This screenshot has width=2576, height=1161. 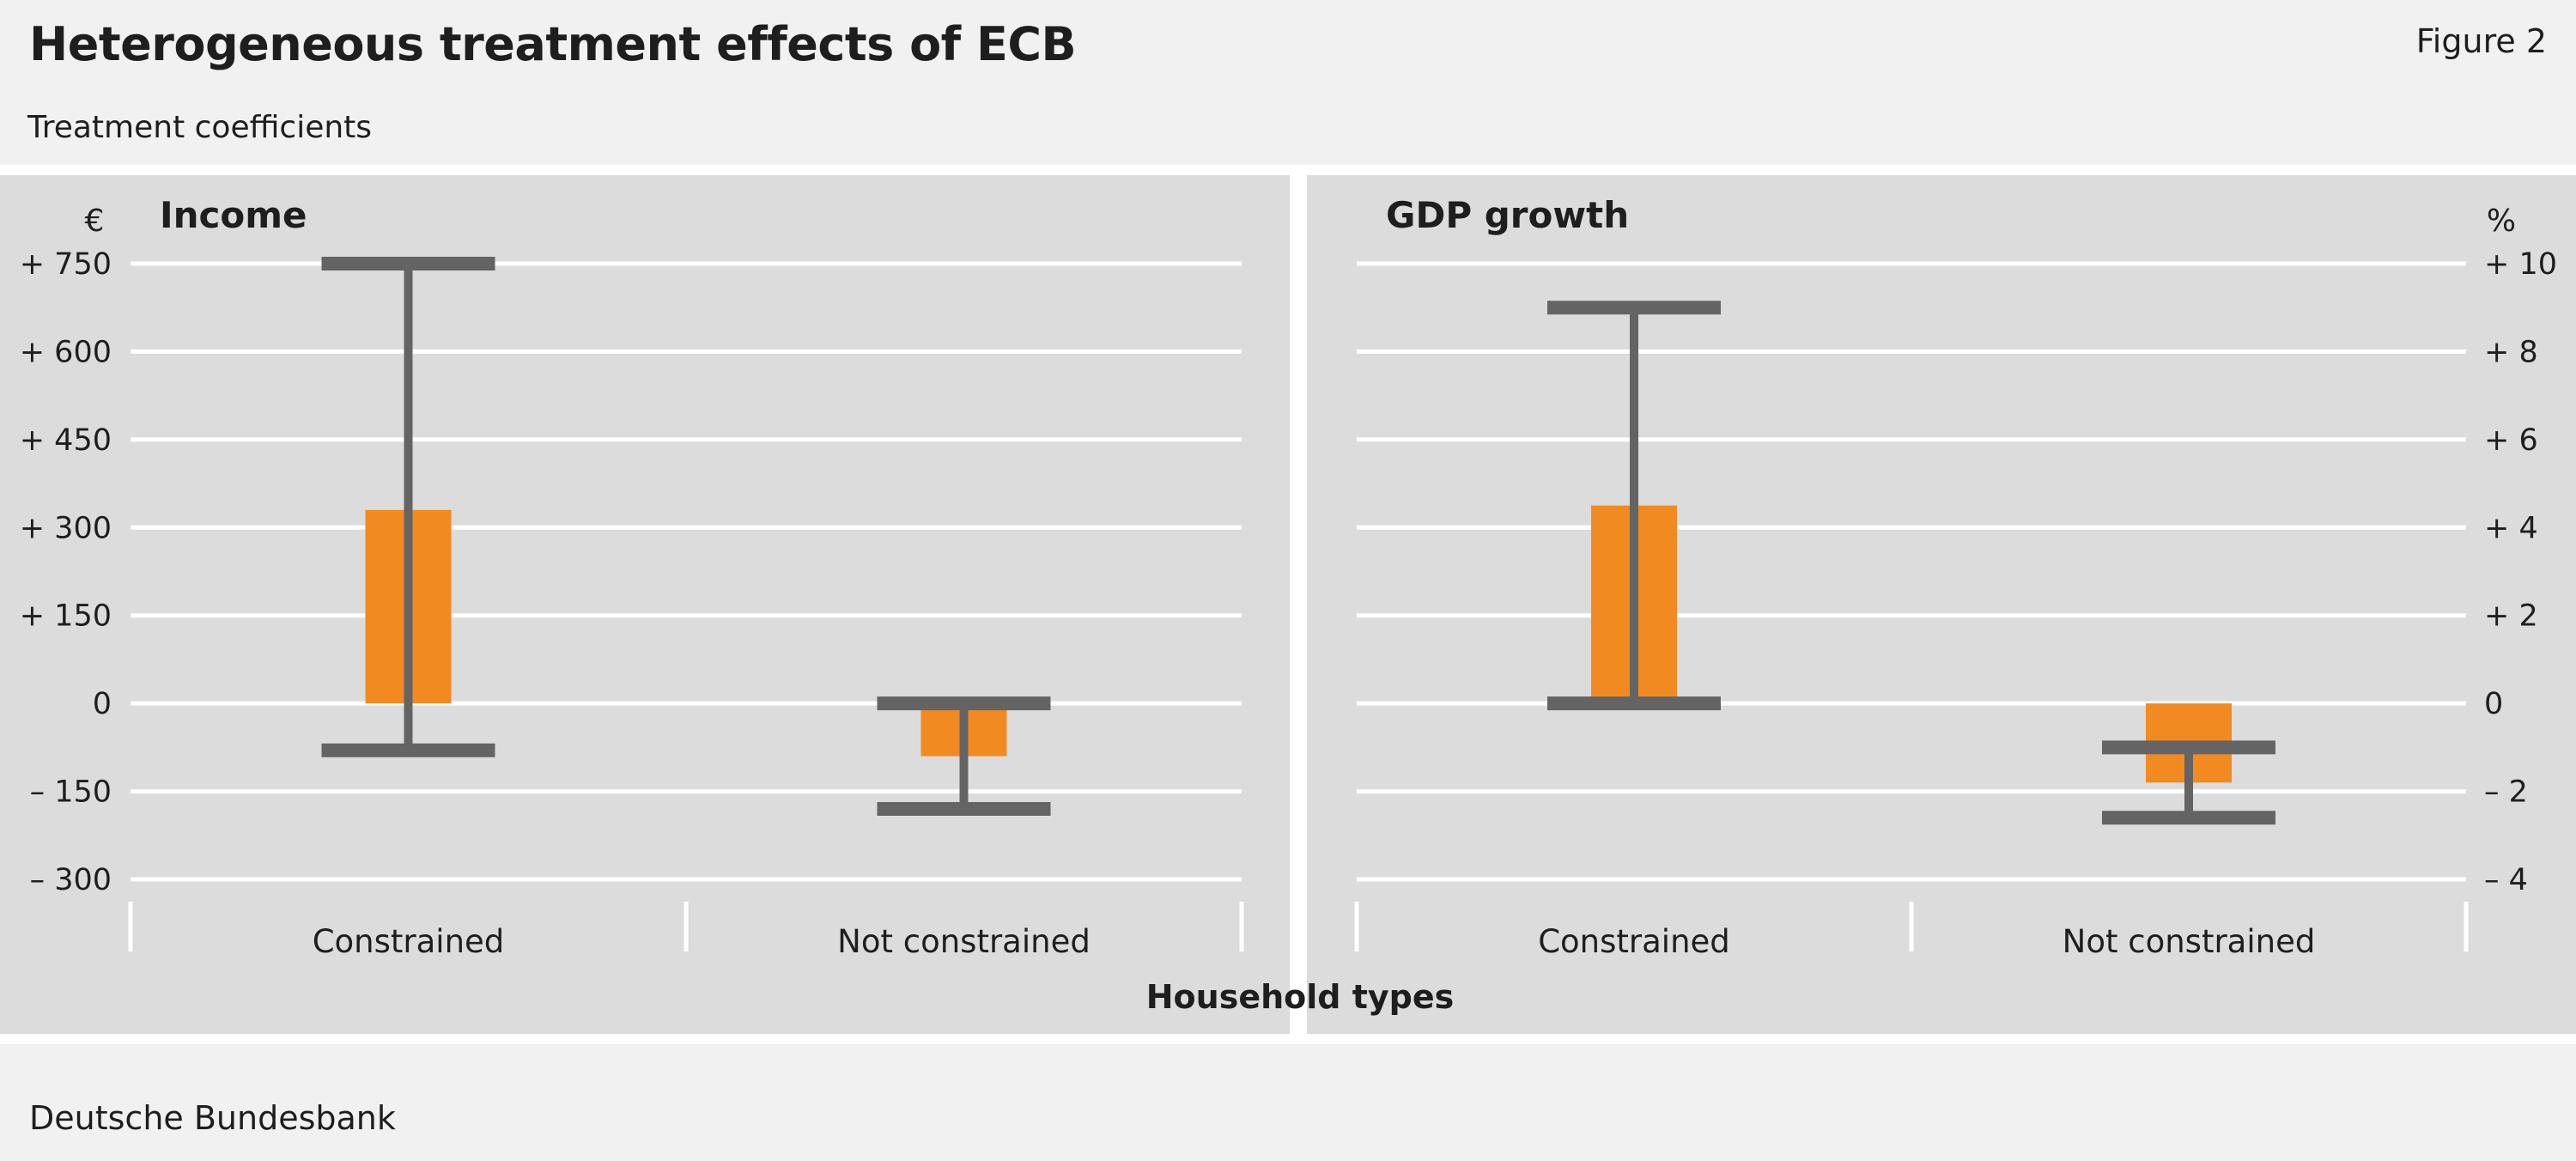 What do you see at coordinates (2521, 264) in the screenshot?
I see `y-tick-label: + 10` at bounding box center [2521, 264].